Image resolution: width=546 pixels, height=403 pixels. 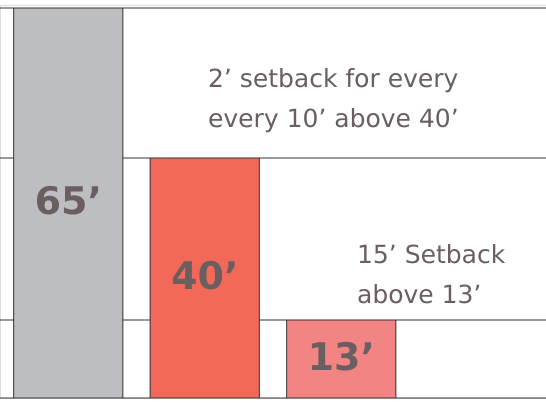 What do you see at coordinates (68, 201) in the screenshot?
I see `data-label: 65’` at bounding box center [68, 201].